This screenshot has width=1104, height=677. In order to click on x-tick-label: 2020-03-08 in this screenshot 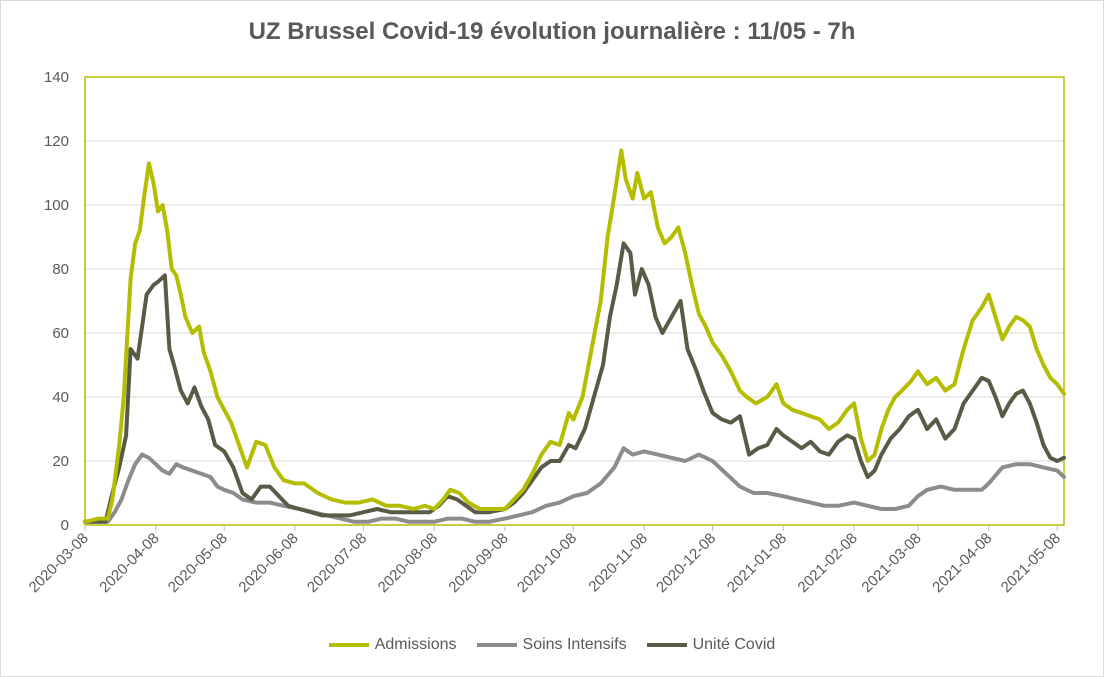, I will do `click(59, 563)`.